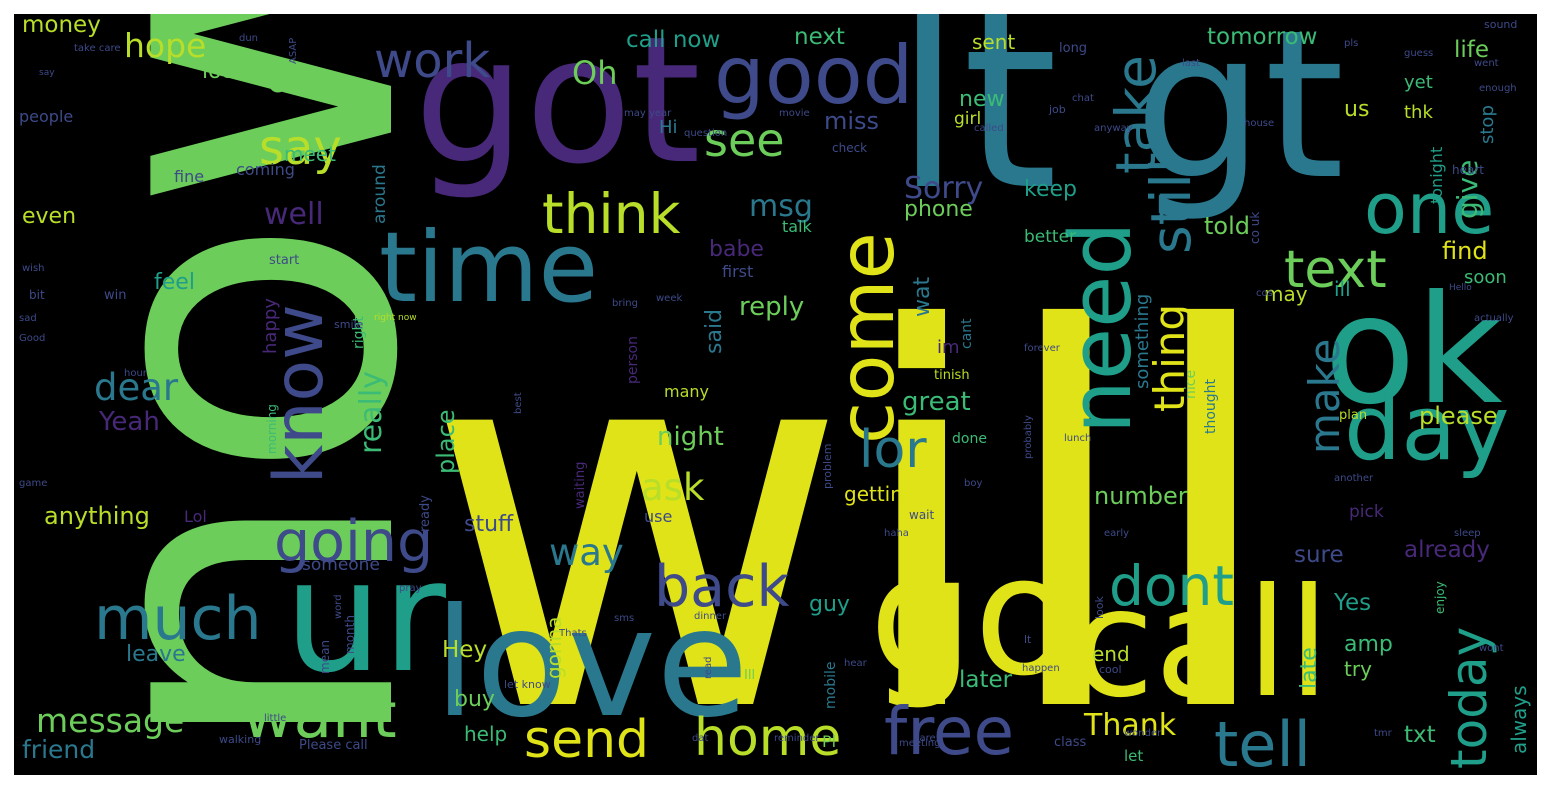 This screenshot has height=789, width=1550. Describe the element at coordinates (1472, 50) in the screenshot. I see `cloud-word: life` at that location.